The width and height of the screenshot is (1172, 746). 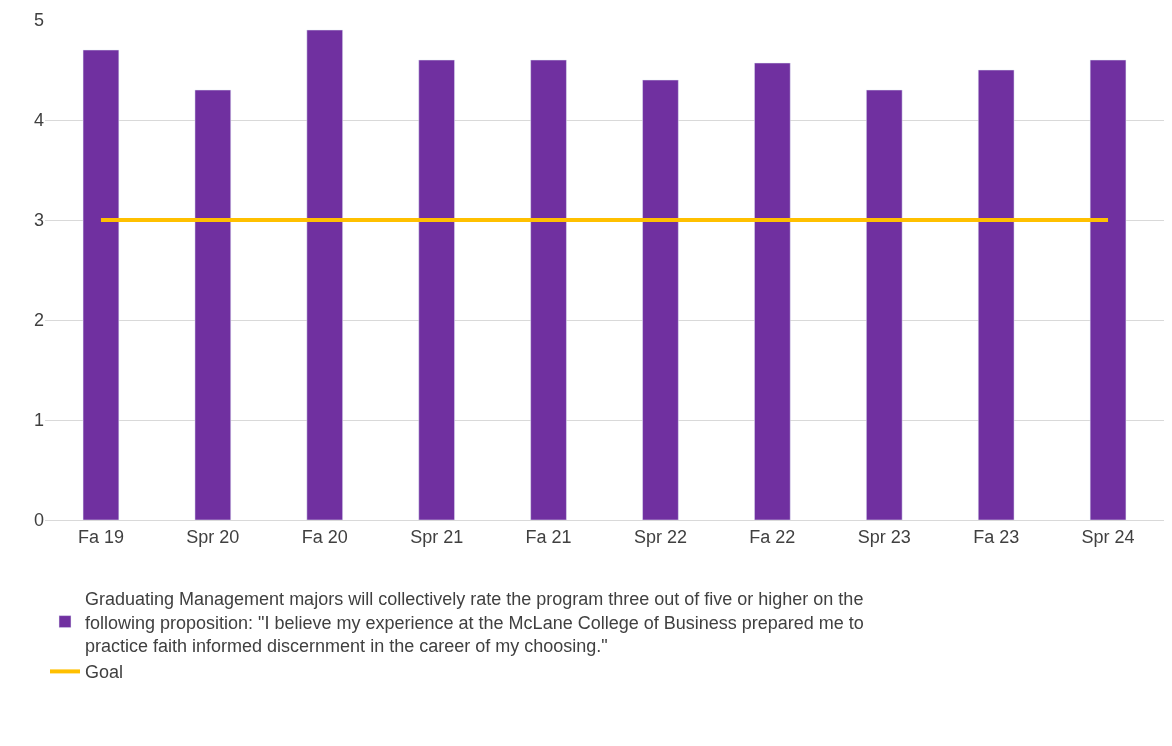 I want to click on x-tick-label: Spr 23, so click(x=884, y=536).